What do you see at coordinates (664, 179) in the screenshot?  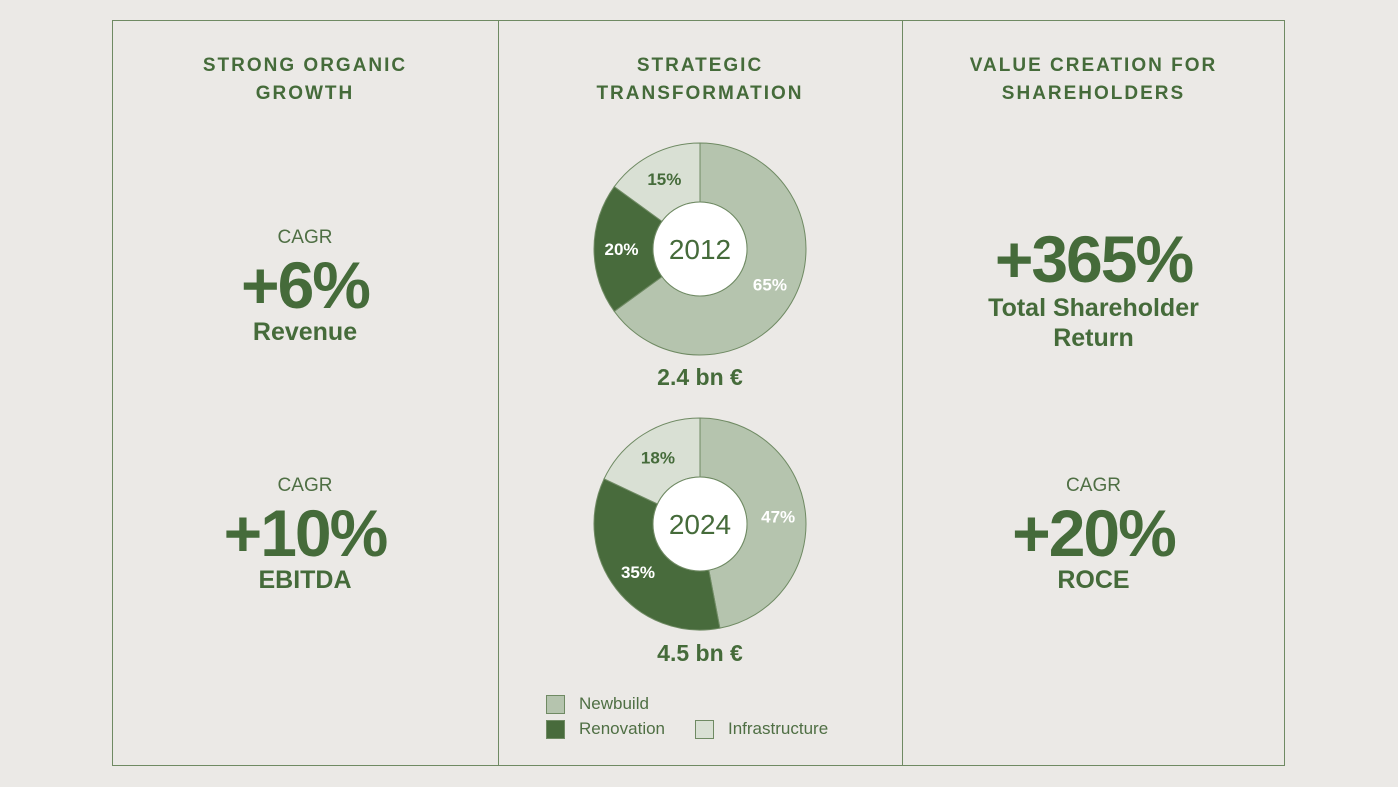 I see `donut-slice-label: 15%` at bounding box center [664, 179].